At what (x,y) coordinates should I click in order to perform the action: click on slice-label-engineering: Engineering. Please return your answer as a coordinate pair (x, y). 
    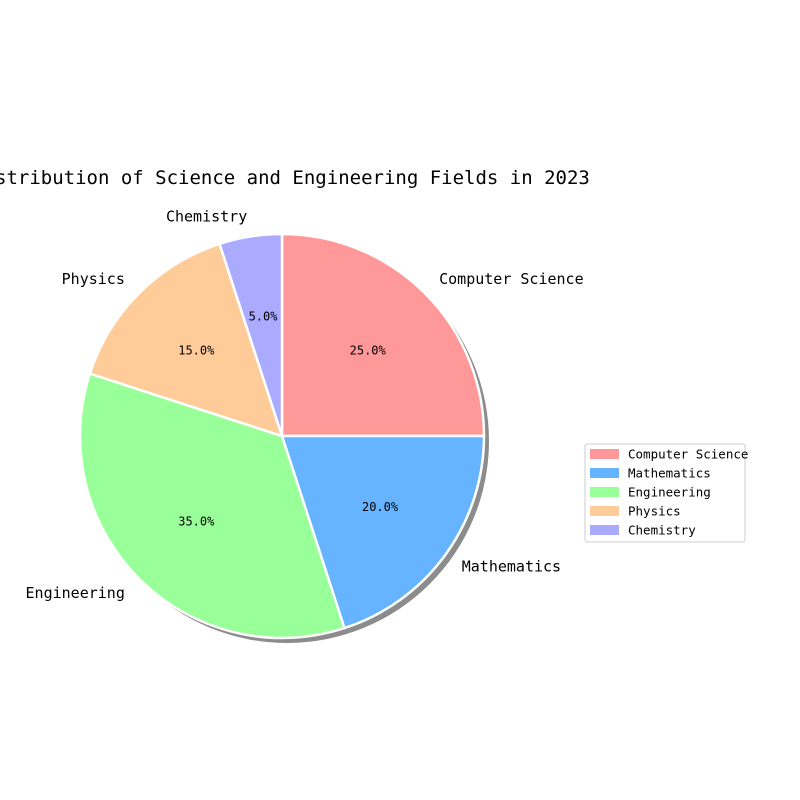
    Looking at the image, I should click on (75, 593).